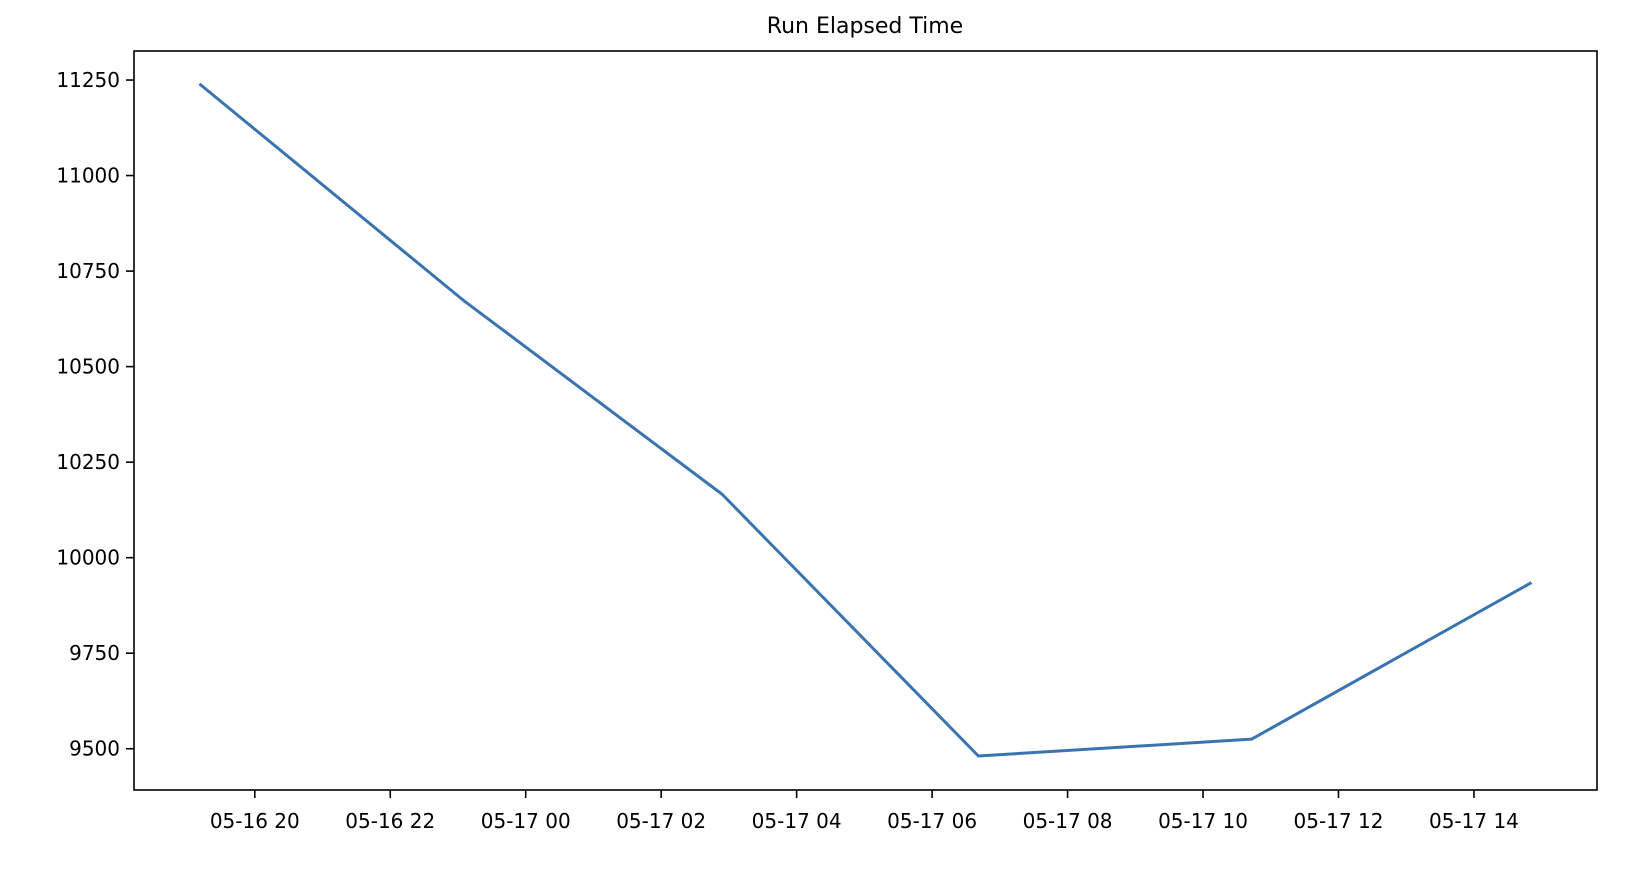  I want to click on x-tick-label: 05-17 08, so click(1068, 821).